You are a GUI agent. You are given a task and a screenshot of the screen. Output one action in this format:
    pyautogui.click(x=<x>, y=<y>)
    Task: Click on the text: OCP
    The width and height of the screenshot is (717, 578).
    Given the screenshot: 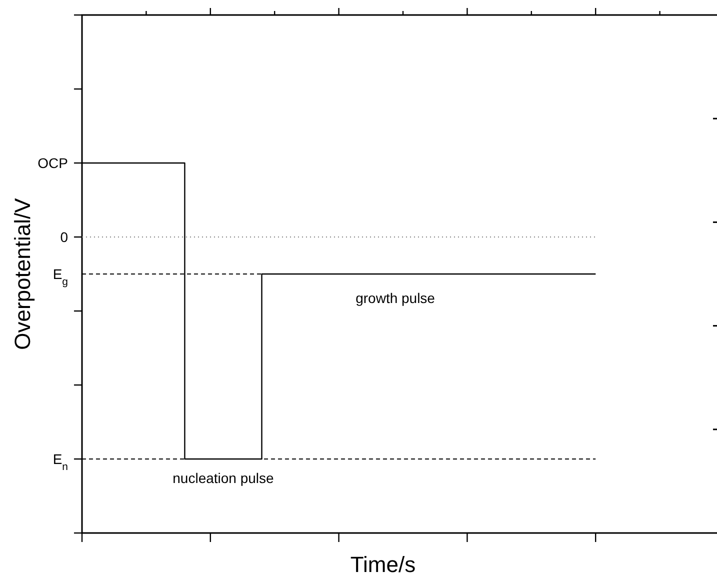 What is the action you would take?
    pyautogui.click(x=53, y=163)
    